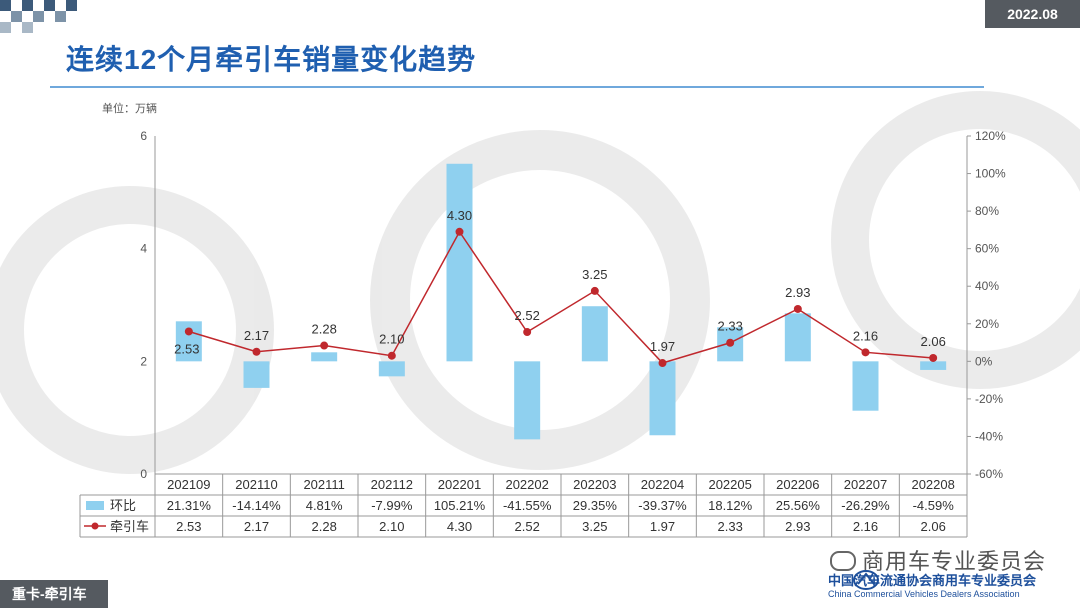 The image size is (1080, 608). What do you see at coordinates (932, 484) in the screenshot?
I see `category-label: 202208` at bounding box center [932, 484].